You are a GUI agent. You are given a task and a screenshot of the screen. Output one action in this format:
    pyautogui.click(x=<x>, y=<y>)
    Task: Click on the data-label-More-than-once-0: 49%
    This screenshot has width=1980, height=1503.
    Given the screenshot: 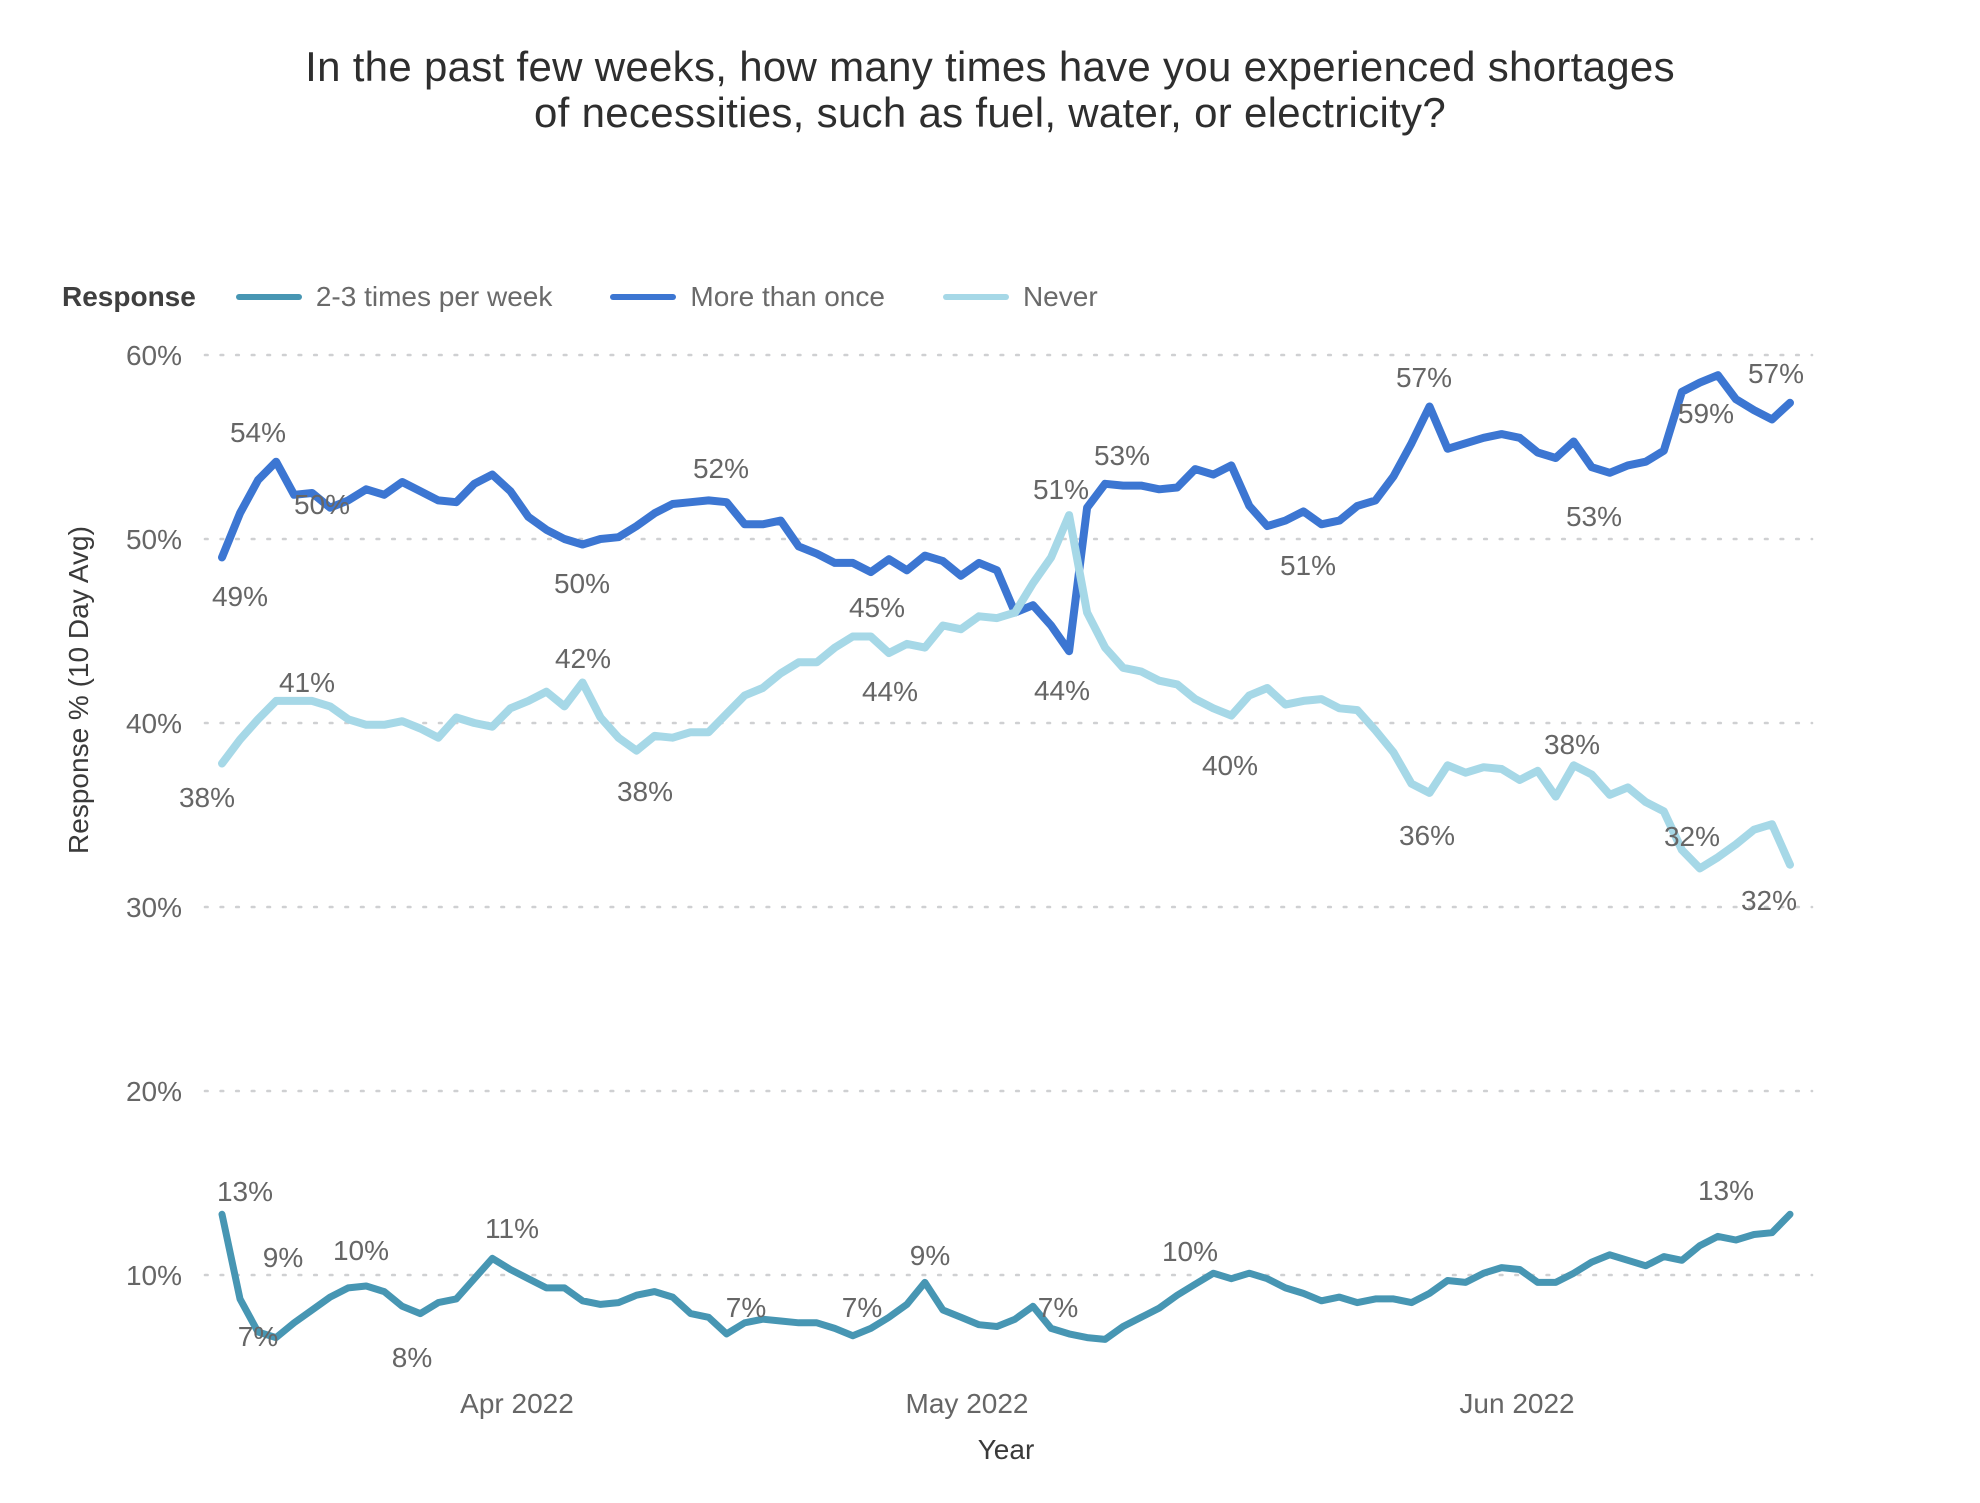 What is the action you would take?
    pyautogui.click(x=240, y=596)
    